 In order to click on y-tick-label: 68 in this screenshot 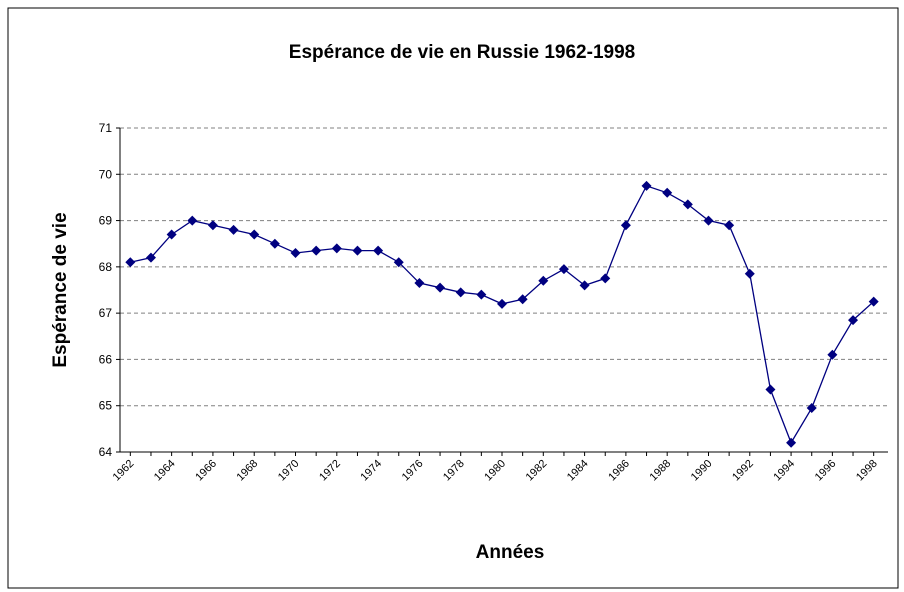, I will do `click(106, 267)`.